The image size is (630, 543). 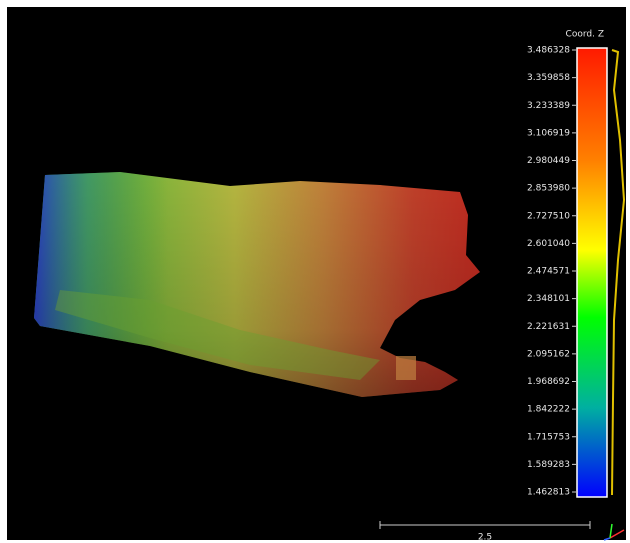 I want to click on color-ramp, so click(x=592, y=272).